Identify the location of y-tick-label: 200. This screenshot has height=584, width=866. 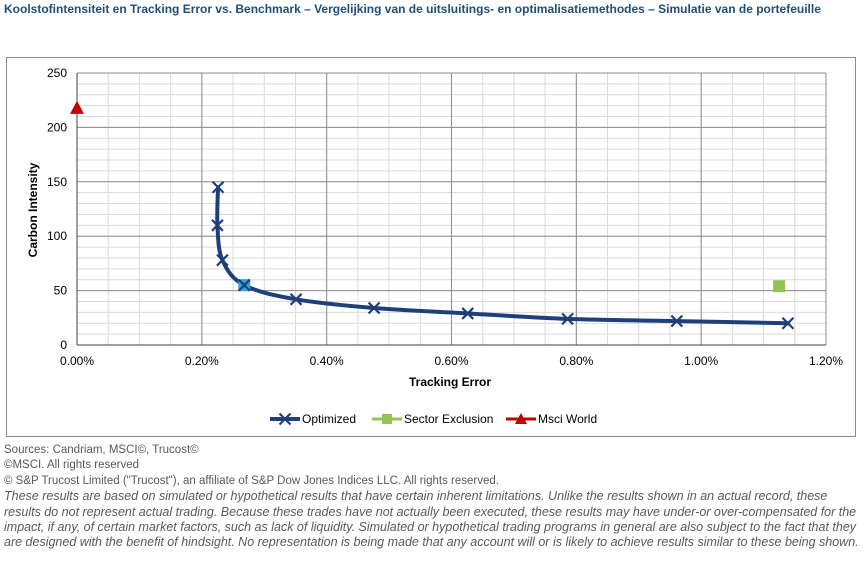
(57, 127).